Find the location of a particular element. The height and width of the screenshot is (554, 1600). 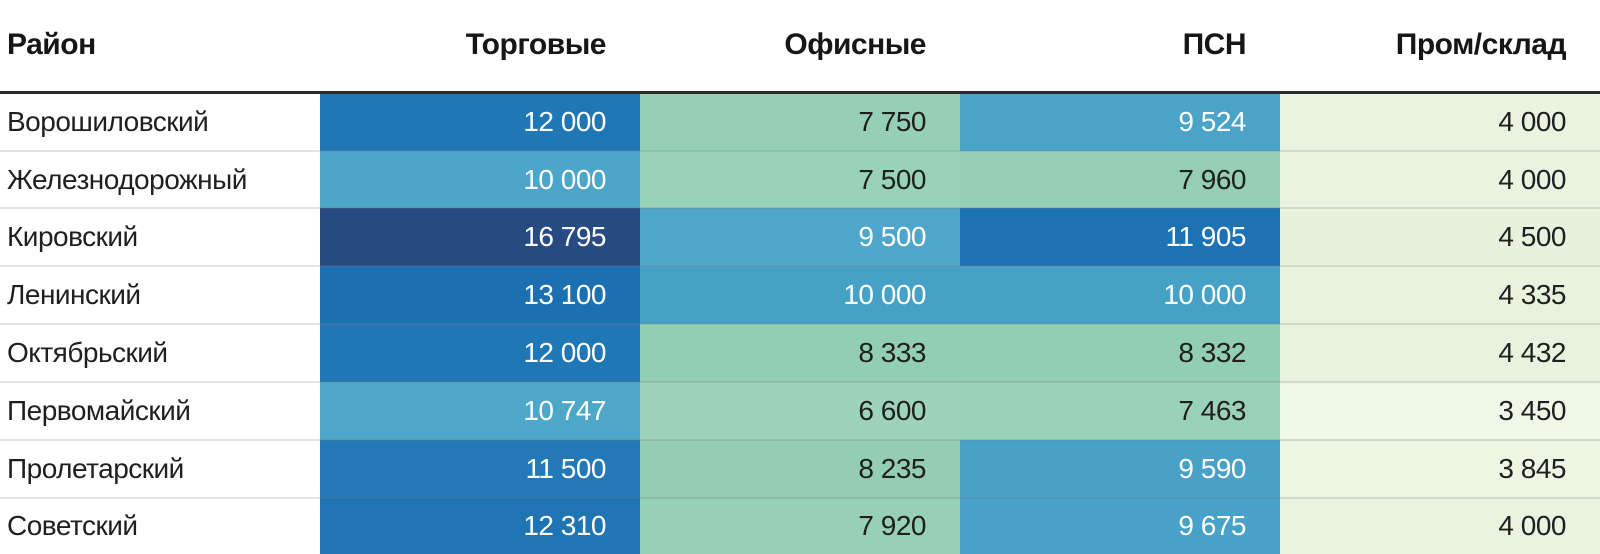

value-cell: 3 845 is located at coordinates (1440, 468).